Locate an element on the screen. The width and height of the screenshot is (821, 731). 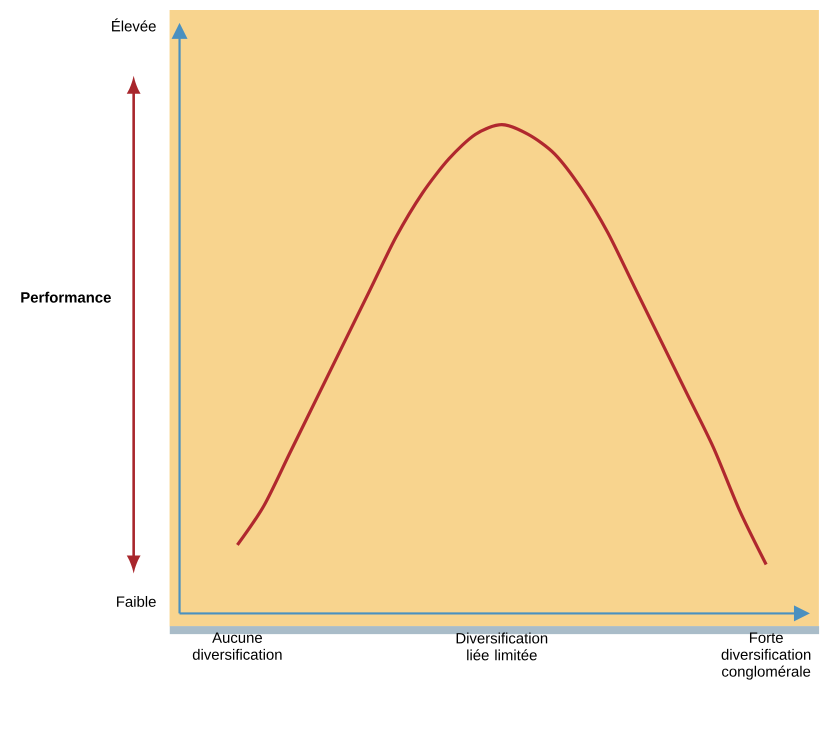
x-tick-label: Diversification liée limitée is located at coordinates (502, 646).